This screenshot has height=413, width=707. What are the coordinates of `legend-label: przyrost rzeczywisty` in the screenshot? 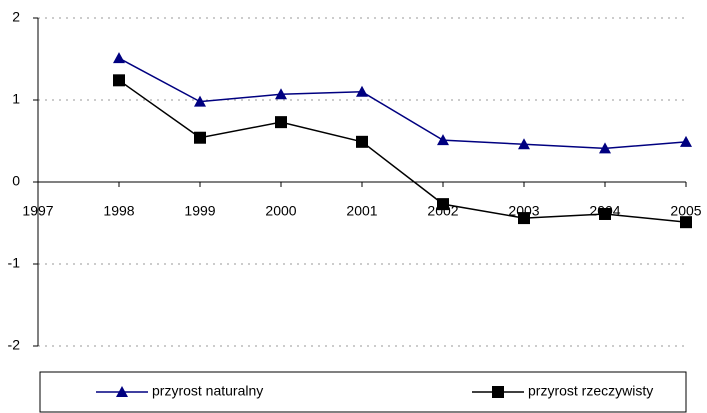 It's located at (590, 391).